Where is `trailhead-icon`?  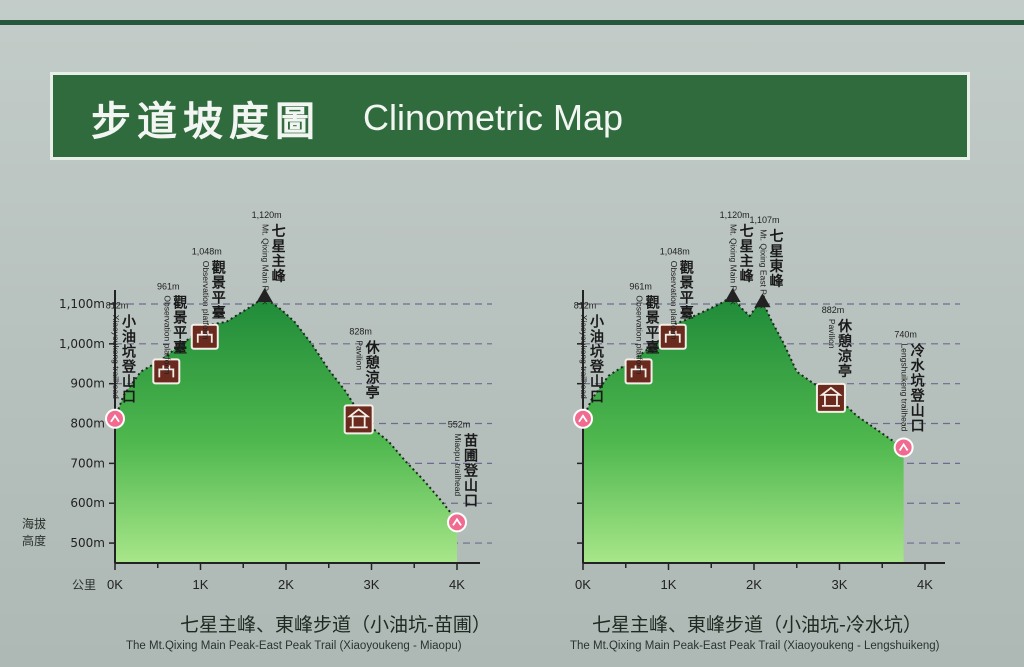 trailhead-icon is located at coordinates (115, 418).